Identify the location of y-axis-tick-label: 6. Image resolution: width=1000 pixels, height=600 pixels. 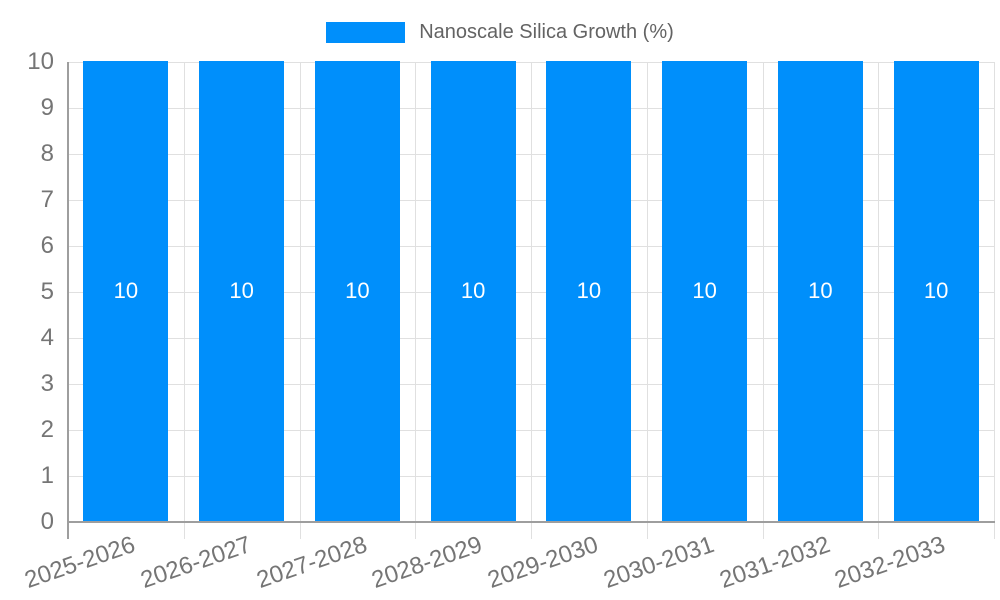
(47, 245).